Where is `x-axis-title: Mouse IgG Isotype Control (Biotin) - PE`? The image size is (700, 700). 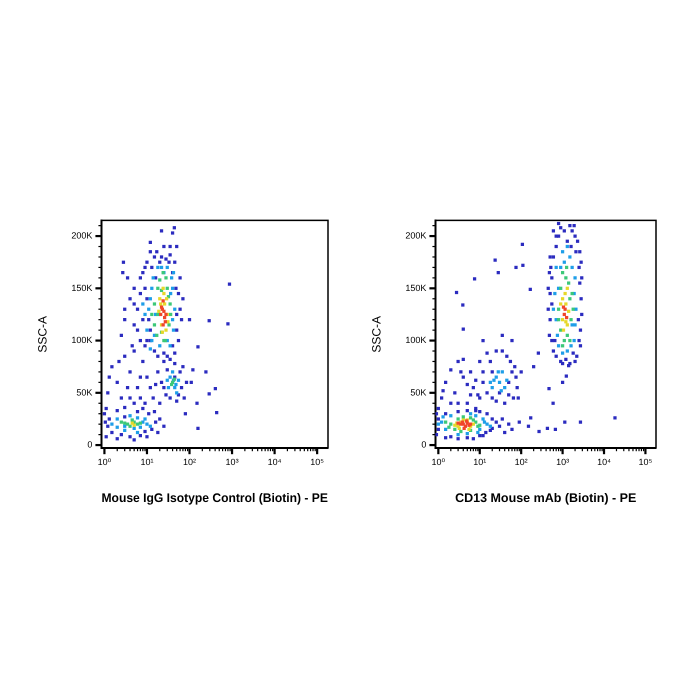 x-axis-title: Mouse IgG Isotype Control (Biotin) - PE is located at coordinates (214, 497).